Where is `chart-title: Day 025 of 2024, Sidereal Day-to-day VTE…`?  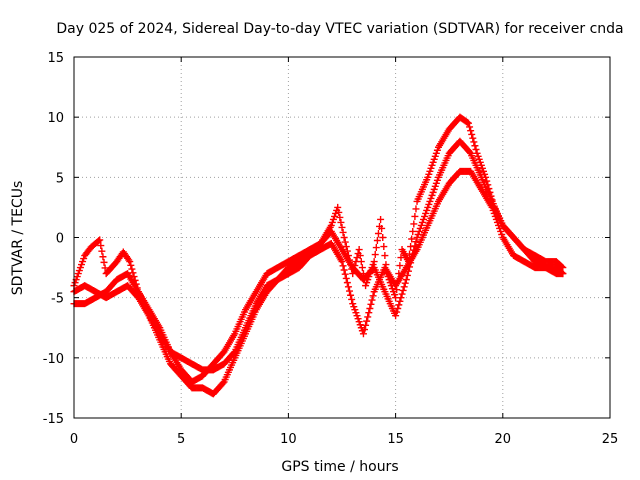 chart-title: Day 025 of 2024, Sidereal Day-to-day VTE… is located at coordinates (339, 29).